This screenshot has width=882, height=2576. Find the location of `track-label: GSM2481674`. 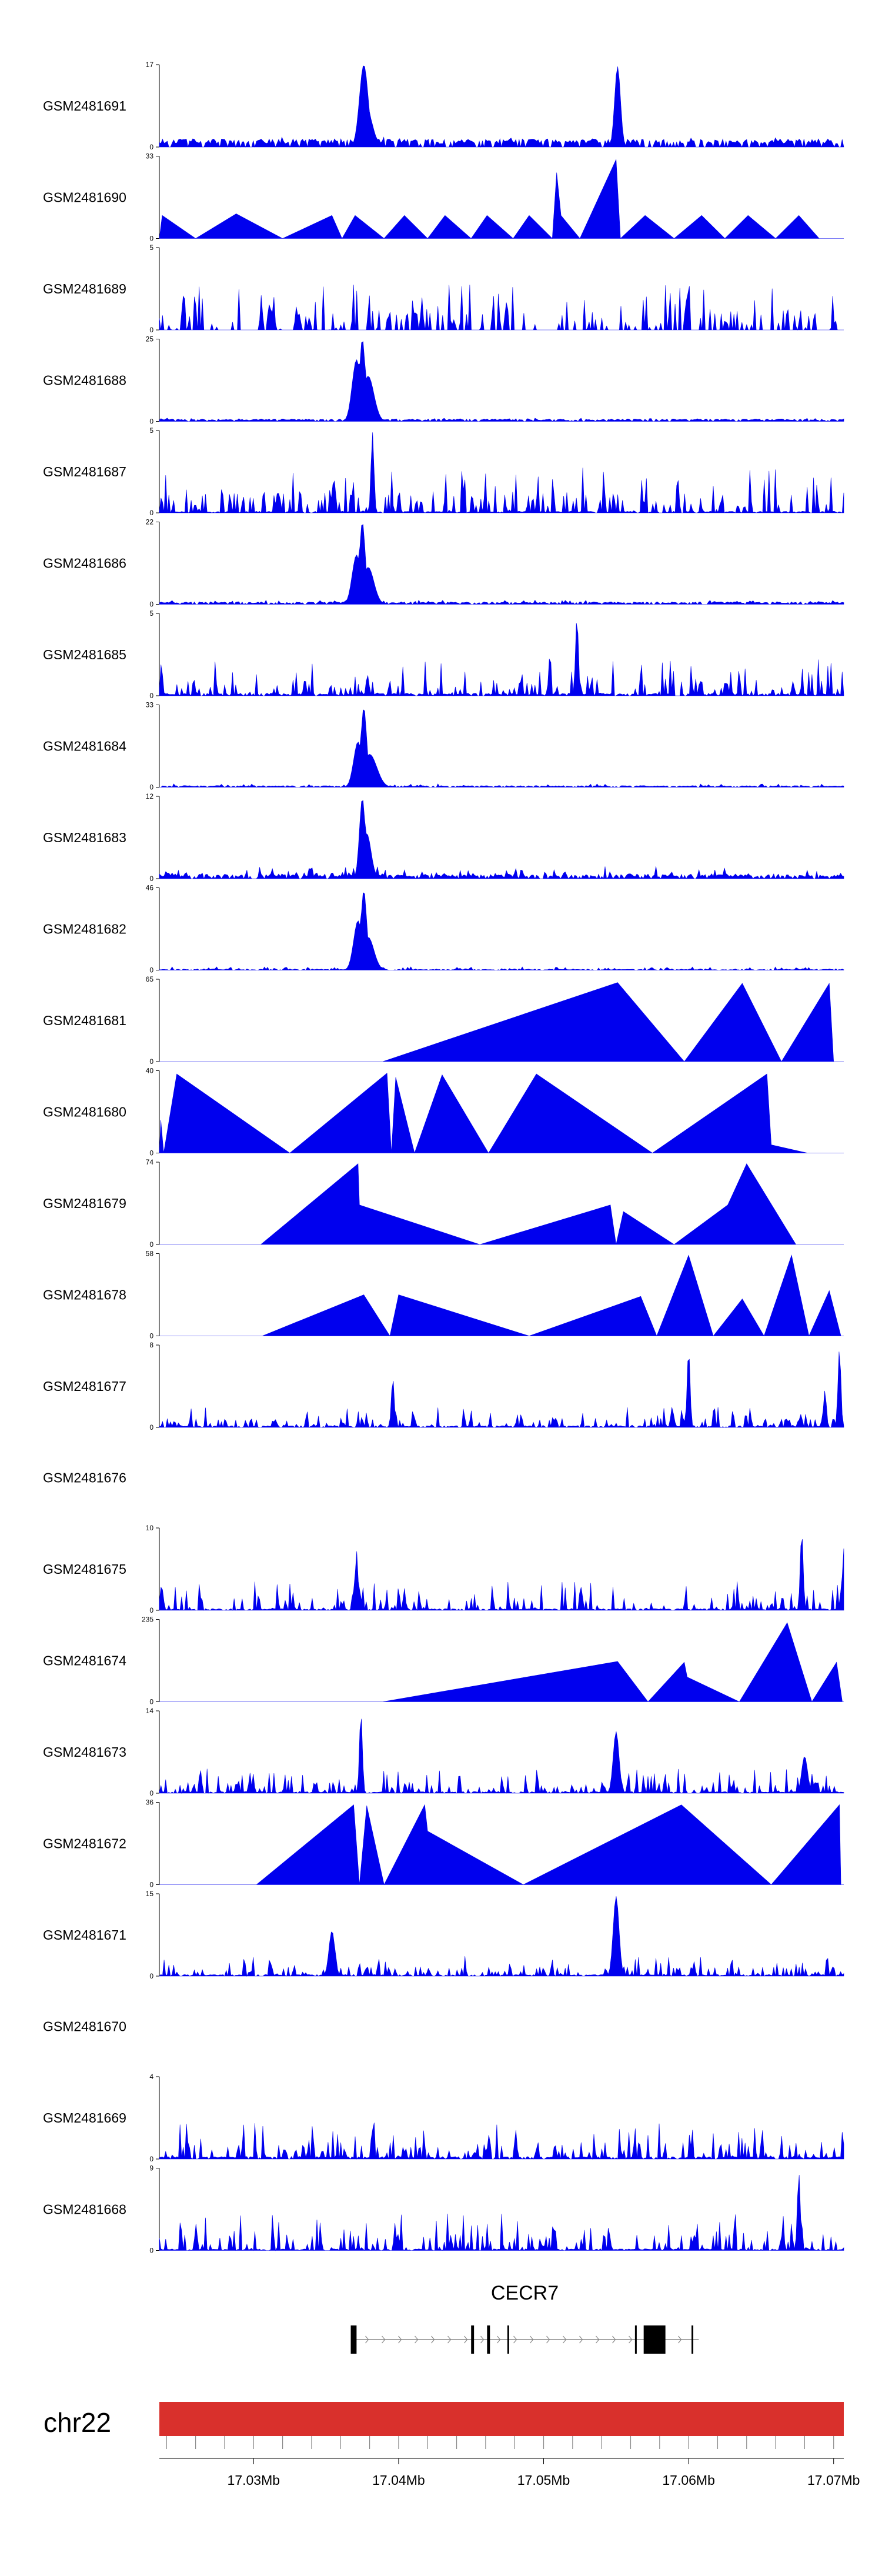

track-label: GSM2481674 is located at coordinates (84, 1661).